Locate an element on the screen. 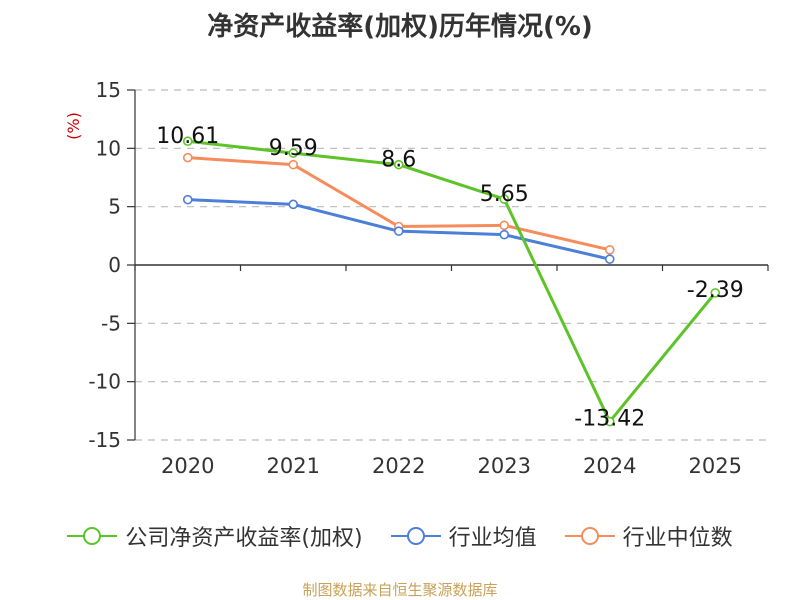 The height and width of the screenshot is (600, 800). legend-item-industry-mean: 行业均值 is located at coordinates (463, 536).